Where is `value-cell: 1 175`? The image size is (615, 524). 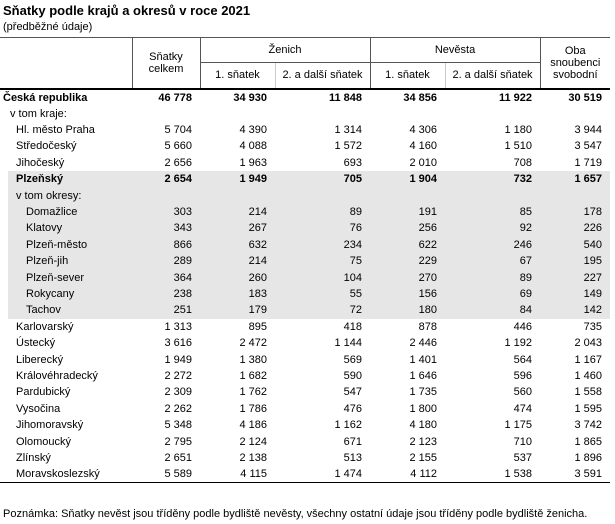
value-cell: 1 175 is located at coordinates (518, 425).